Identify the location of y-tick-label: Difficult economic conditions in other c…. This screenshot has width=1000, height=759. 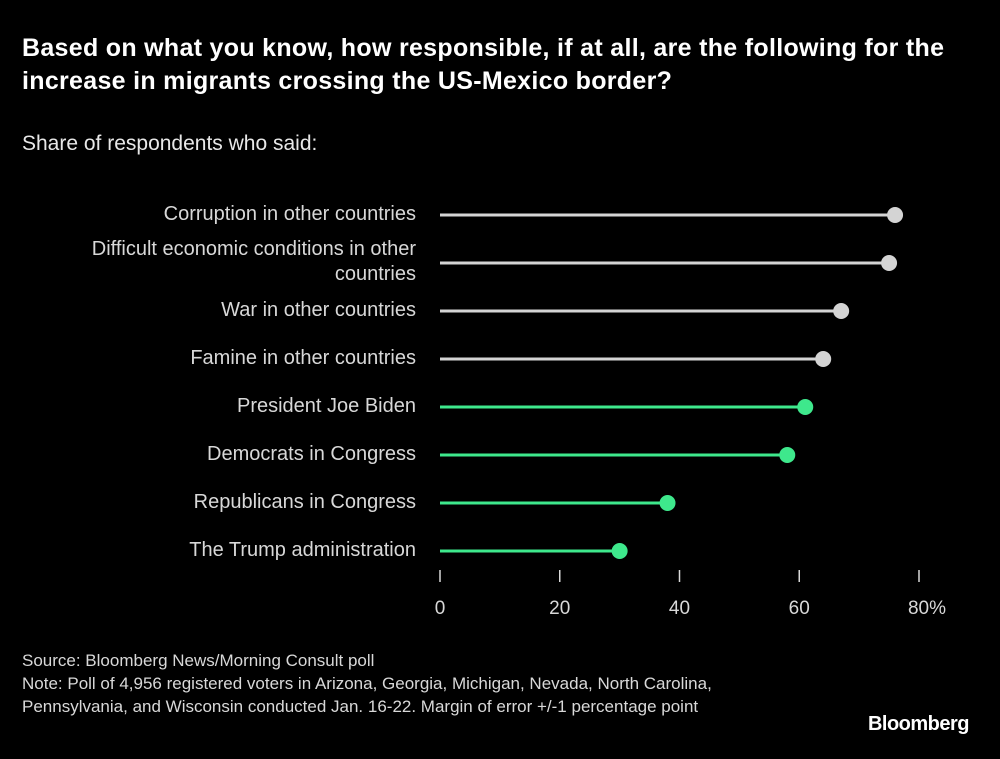
(253, 261).